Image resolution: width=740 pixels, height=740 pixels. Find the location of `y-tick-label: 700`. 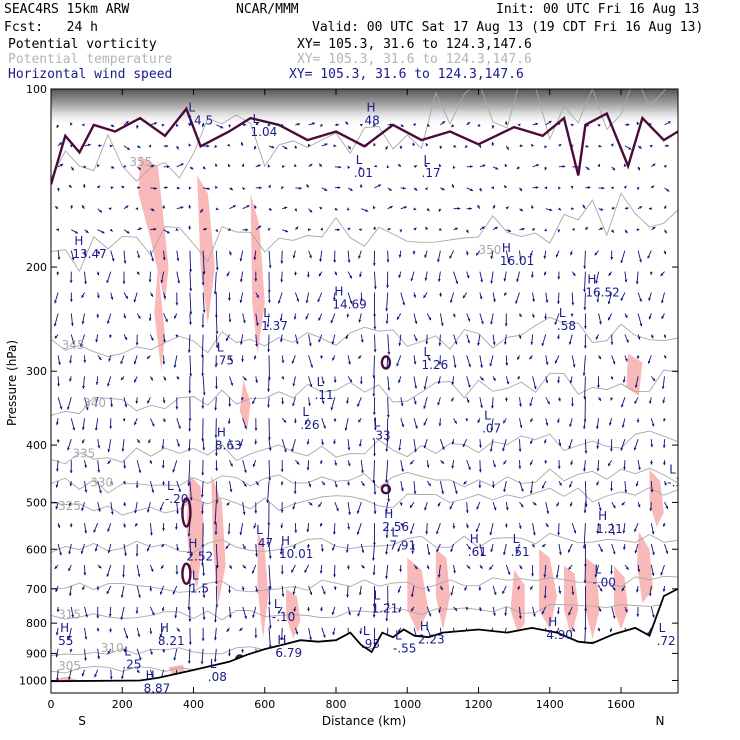

y-tick-label: 700 is located at coordinates (36, 589).